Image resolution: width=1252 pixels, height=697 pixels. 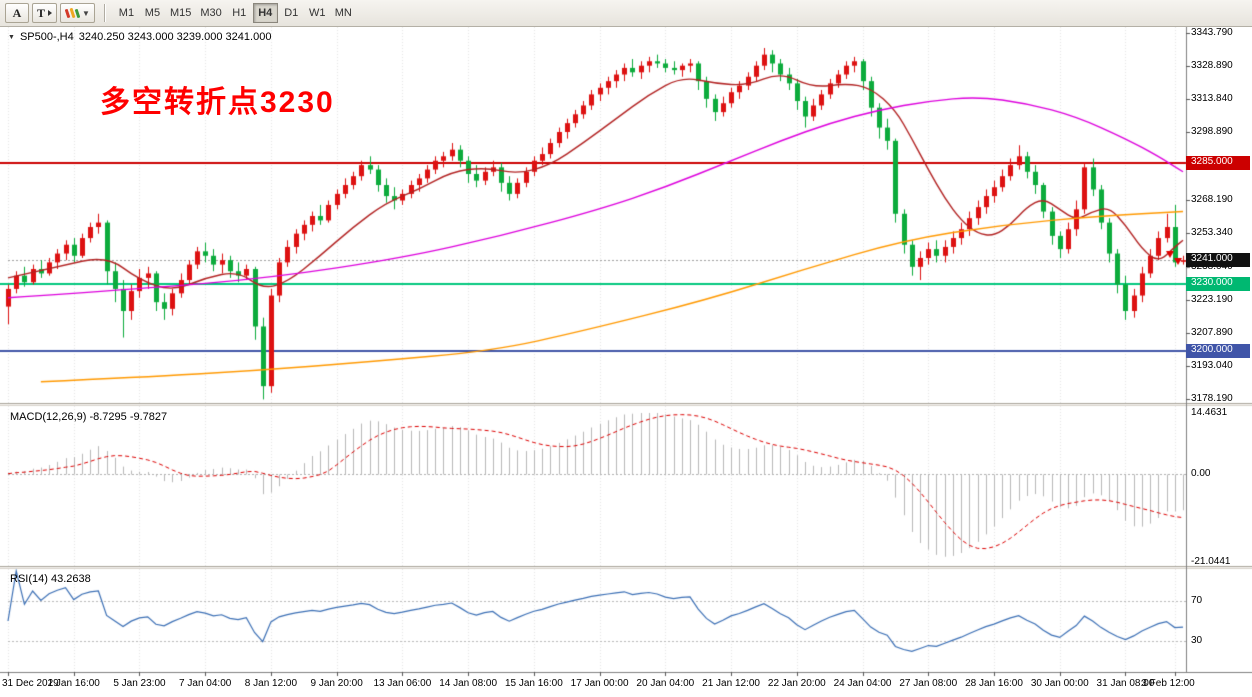 I want to click on timeframe-button-h1: H1, so click(x=239, y=13).